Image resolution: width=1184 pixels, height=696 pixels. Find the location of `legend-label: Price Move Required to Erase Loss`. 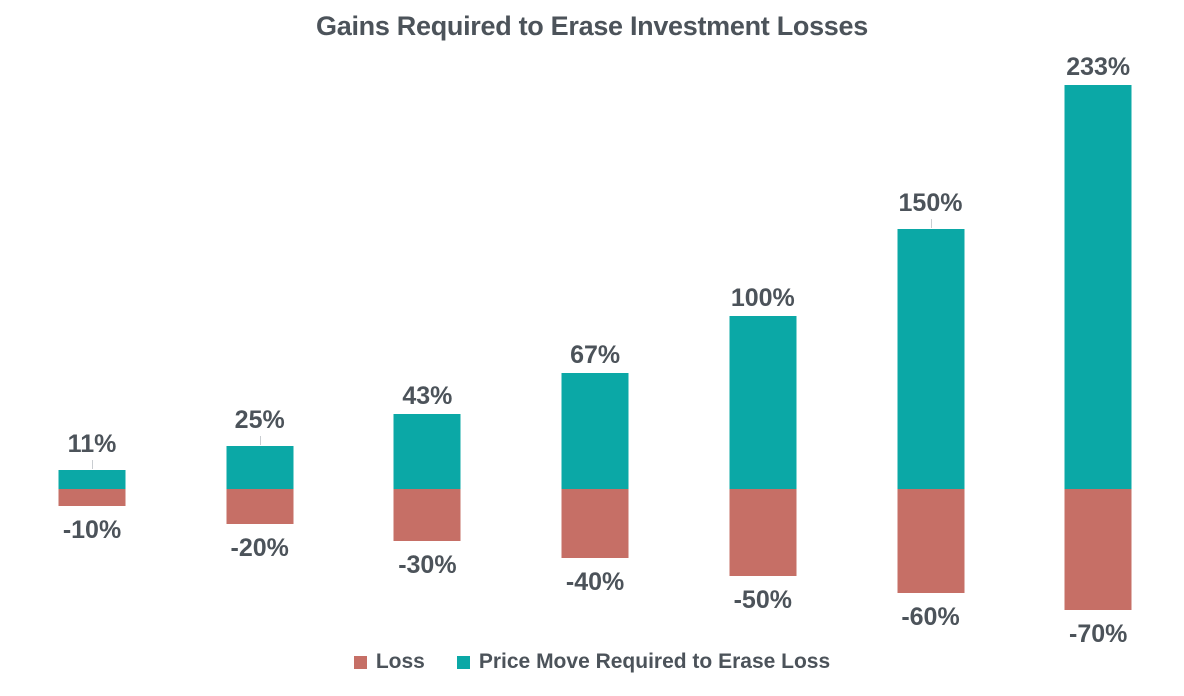

legend-label: Price Move Required to Erase Loss is located at coordinates (654, 661).